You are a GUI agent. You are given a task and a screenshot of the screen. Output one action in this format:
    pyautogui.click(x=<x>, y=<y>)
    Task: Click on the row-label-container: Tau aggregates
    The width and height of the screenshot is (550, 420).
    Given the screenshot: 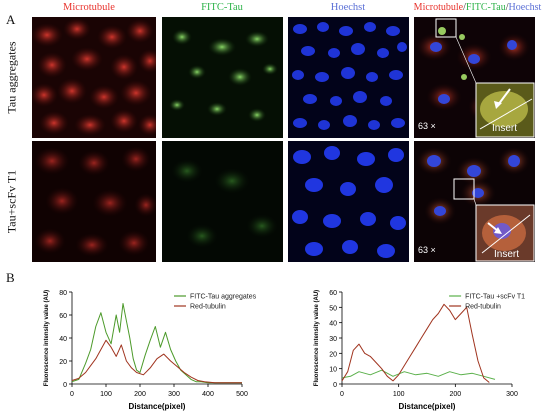 What is the action you would take?
    pyautogui.click(x=12, y=79)
    